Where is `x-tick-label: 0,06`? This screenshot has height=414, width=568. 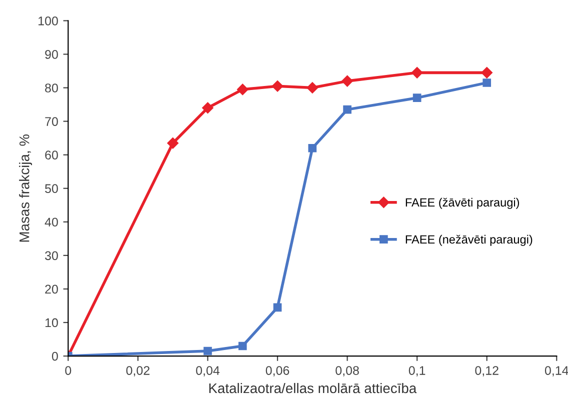
x-tick-label: 0,06 is located at coordinates (278, 371).